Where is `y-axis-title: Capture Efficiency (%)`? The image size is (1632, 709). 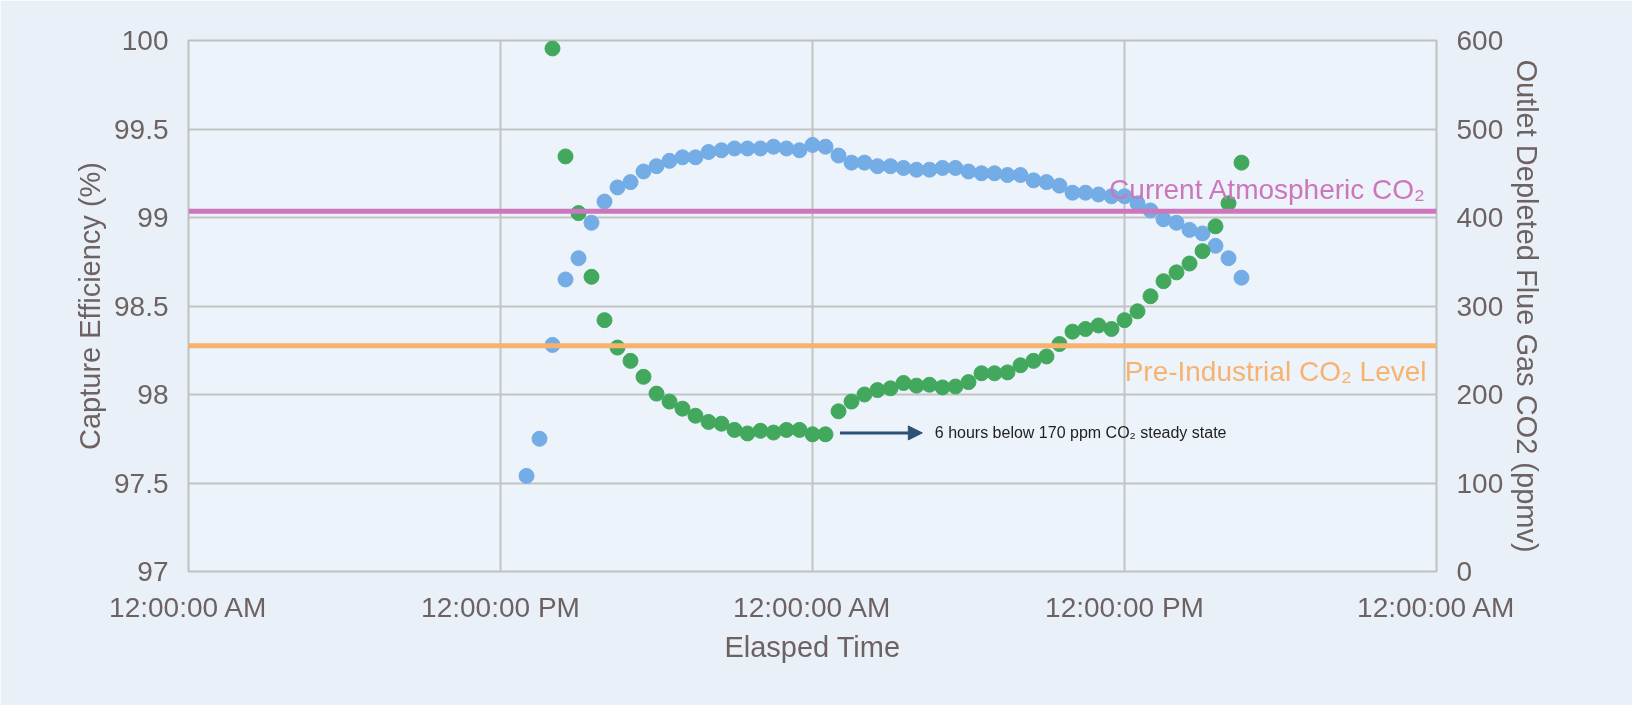 y-axis-title: Capture Efficiency (%) is located at coordinates (90, 306).